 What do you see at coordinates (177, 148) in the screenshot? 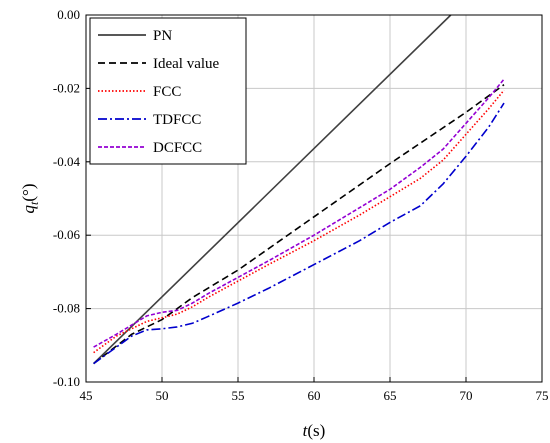
I see `legend-label-dcfcc: DCFCC` at bounding box center [177, 148].